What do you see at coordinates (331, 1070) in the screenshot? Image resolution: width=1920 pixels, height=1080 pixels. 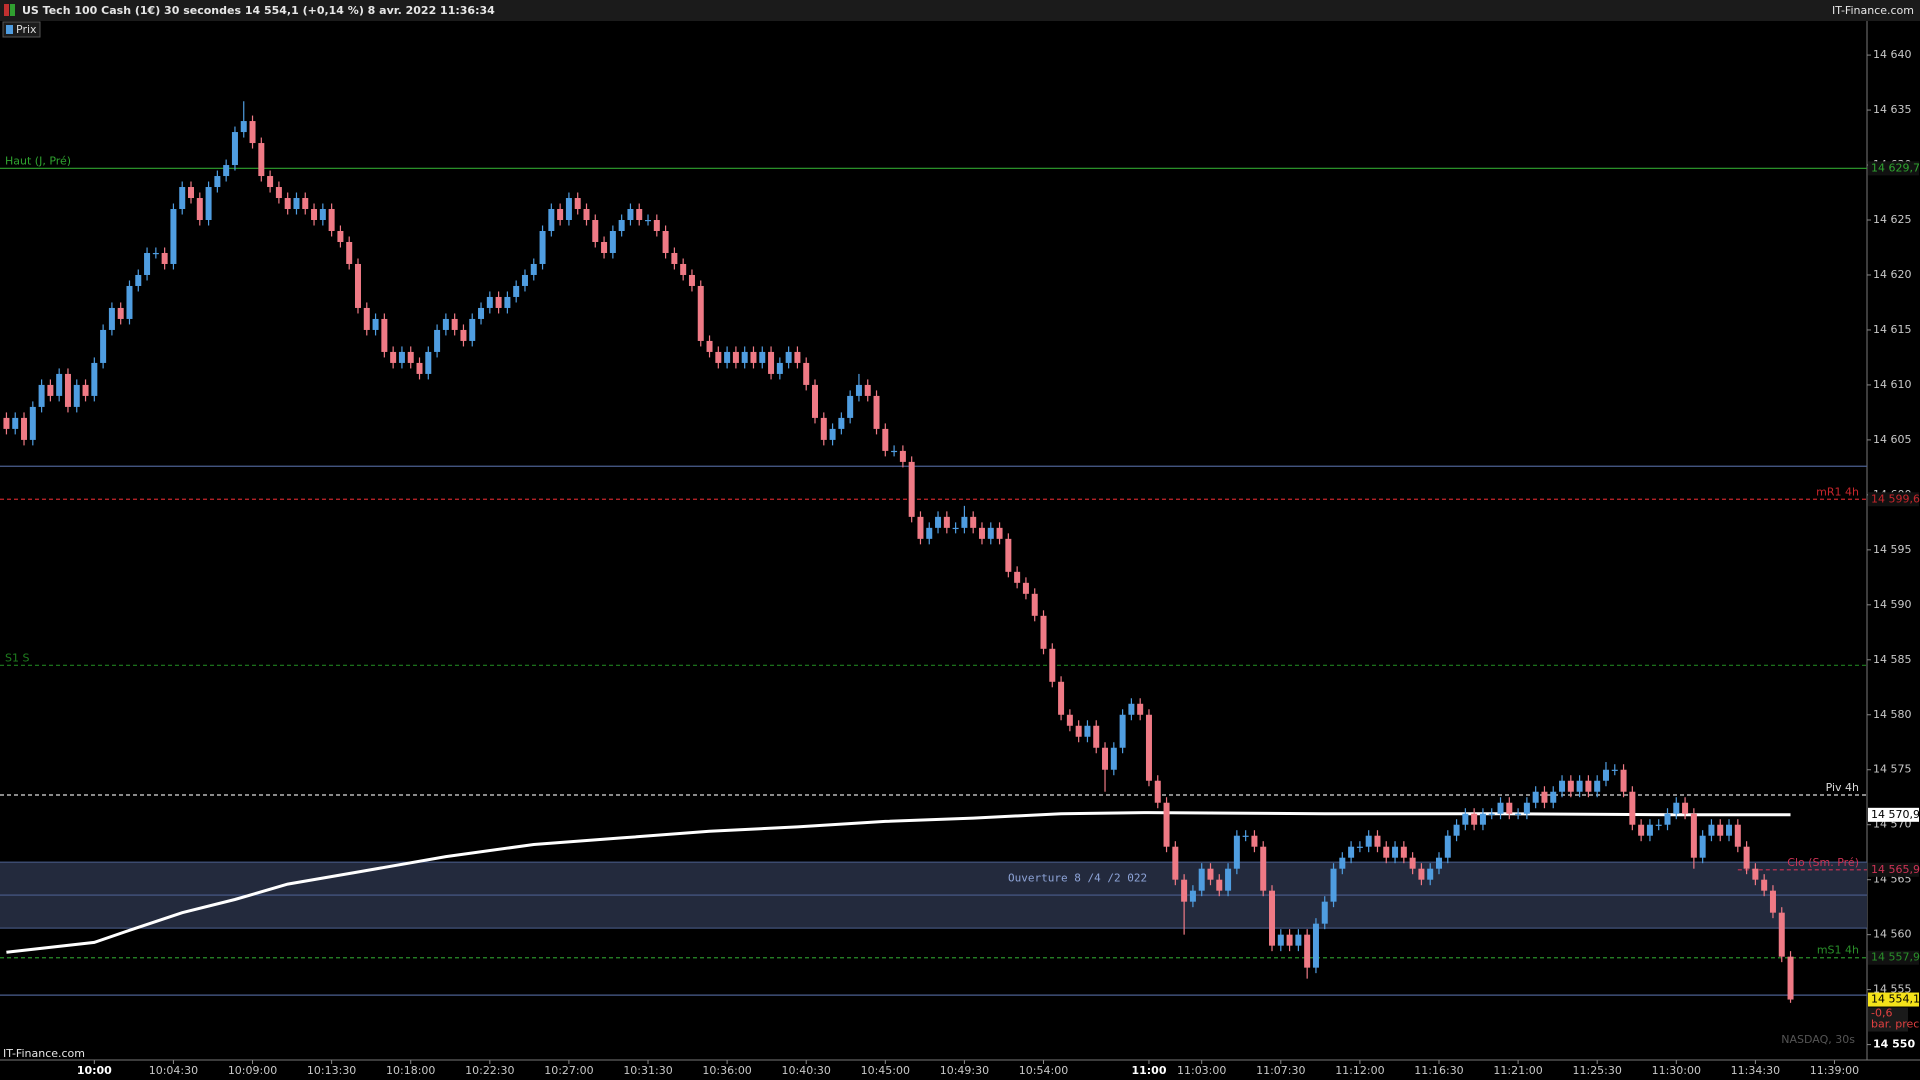 I see `x-tick-label: 10:13:30` at bounding box center [331, 1070].